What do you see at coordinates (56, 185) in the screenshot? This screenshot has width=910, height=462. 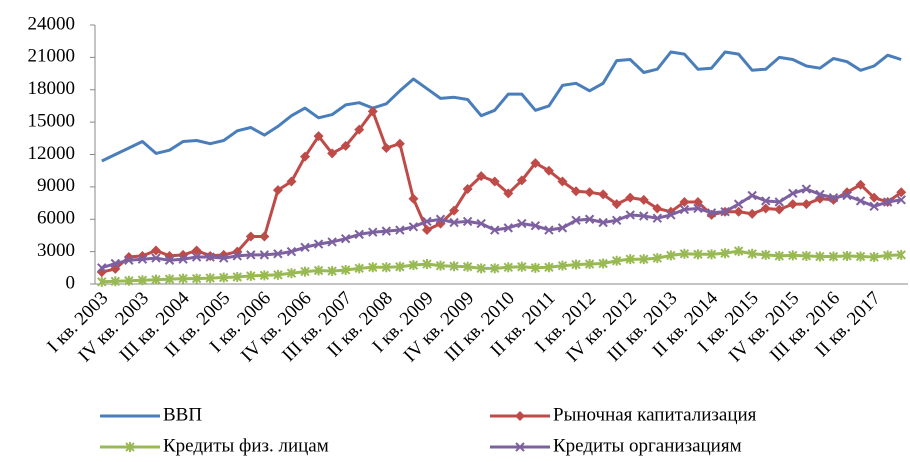 I see `y-tick-label: 9000` at bounding box center [56, 185].